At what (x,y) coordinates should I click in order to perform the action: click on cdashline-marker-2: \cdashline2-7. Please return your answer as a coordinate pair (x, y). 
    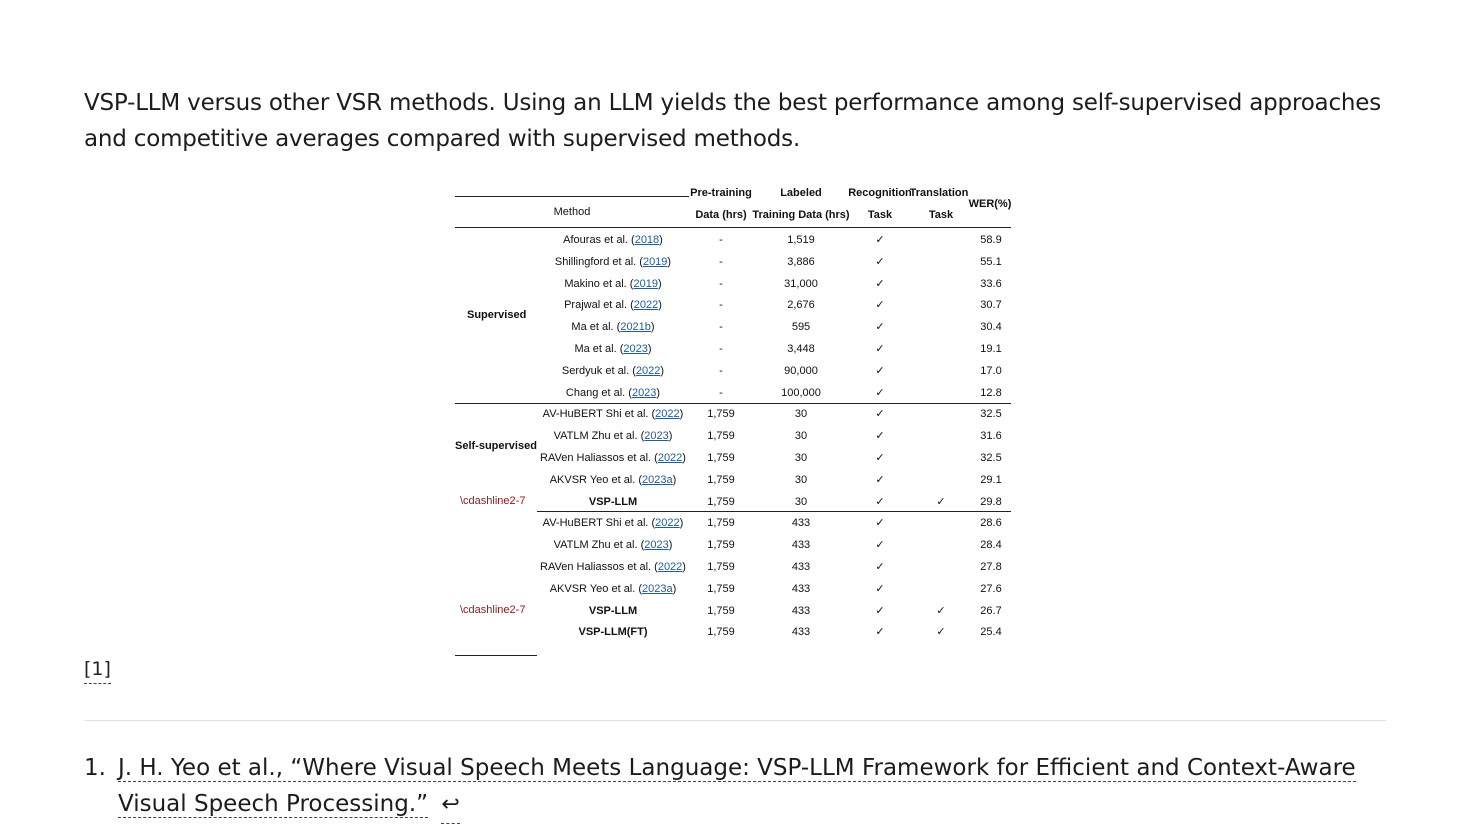
    Looking at the image, I should click on (493, 610).